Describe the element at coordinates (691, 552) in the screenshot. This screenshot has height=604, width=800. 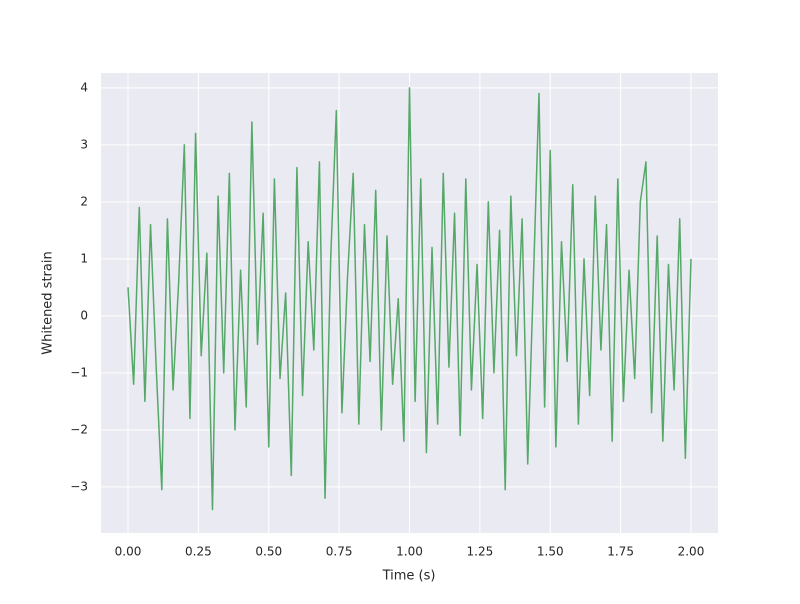
I see `x-tick-label: 2.00` at that location.